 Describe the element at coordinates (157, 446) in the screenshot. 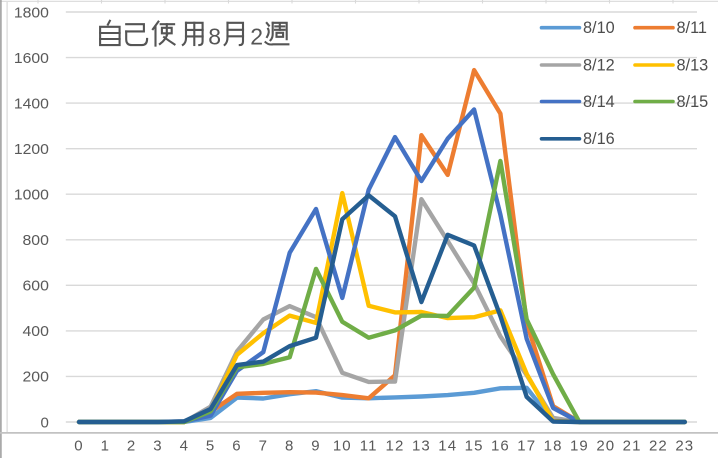

I see `svg-text: 3` at that location.